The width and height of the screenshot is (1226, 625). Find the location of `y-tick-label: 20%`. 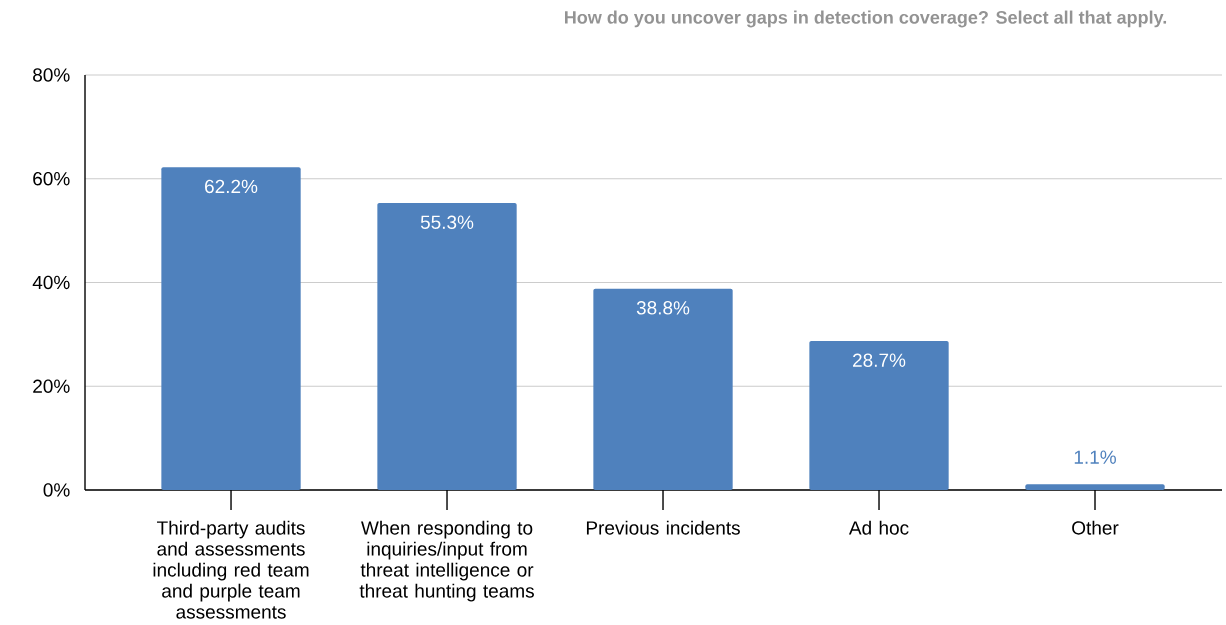

y-tick-label: 20% is located at coordinates (51, 386).